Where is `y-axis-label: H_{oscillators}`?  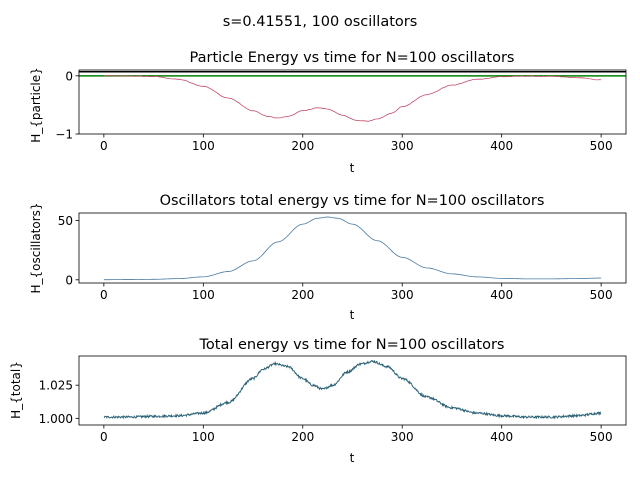 y-axis-label: H_{oscillators} is located at coordinates (36, 247).